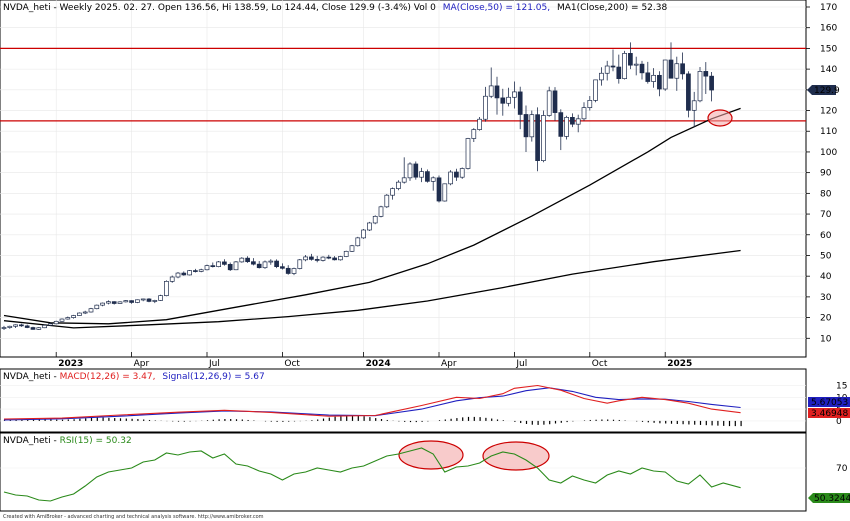 Image resolution: width=850 pixels, height=521 pixels. Describe the element at coordinates (372, 474) in the screenshot. I see `rsi-line` at that location.